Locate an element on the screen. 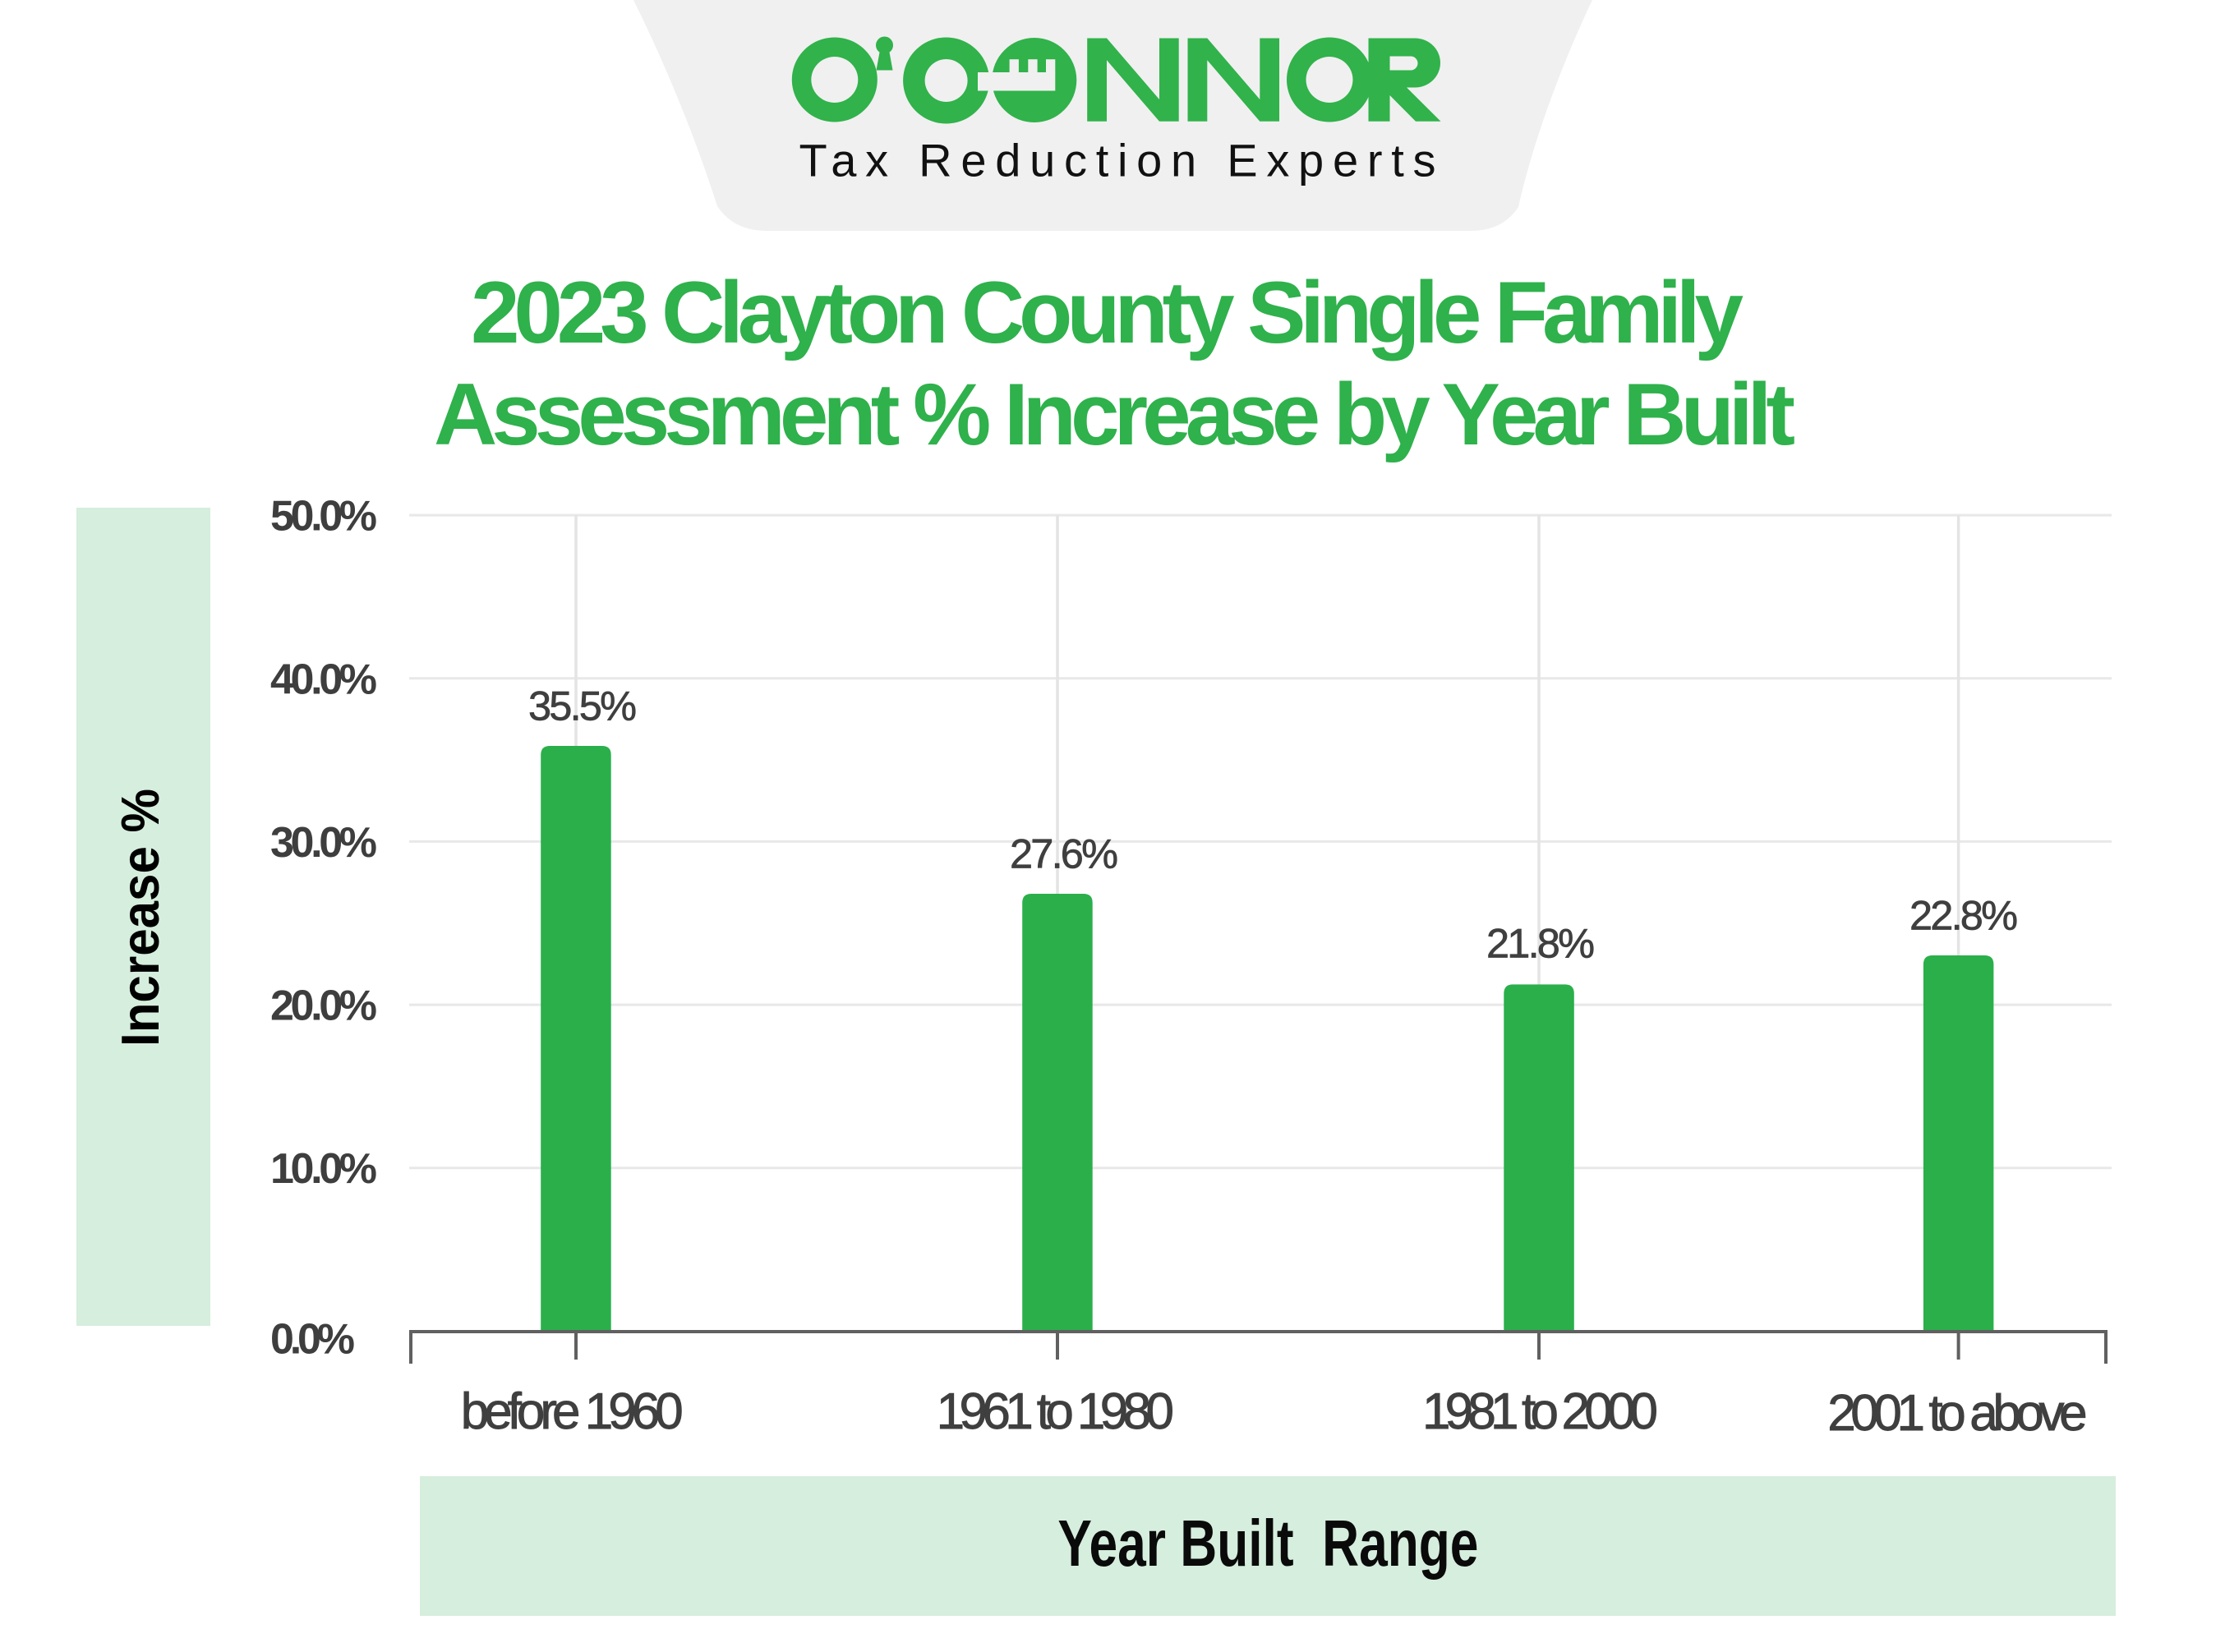 Image resolution: width=2225 pixels, height=1652 pixels. svg-text: 30.0% is located at coordinates (323, 843).